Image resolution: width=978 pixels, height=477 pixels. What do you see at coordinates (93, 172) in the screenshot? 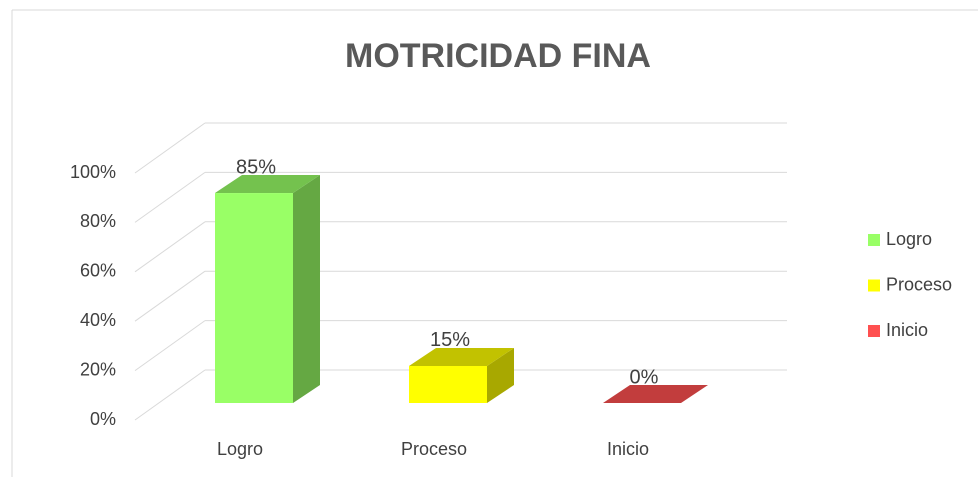
I see `y-tick-label: 100%` at bounding box center [93, 172].